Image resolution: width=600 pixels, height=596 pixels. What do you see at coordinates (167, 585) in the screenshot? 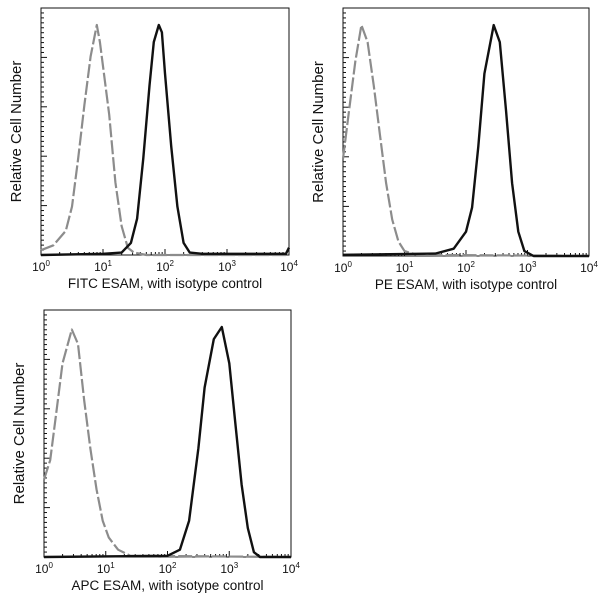
I see `x-axis-label: APC ESAM, with isotype control` at bounding box center [167, 585].